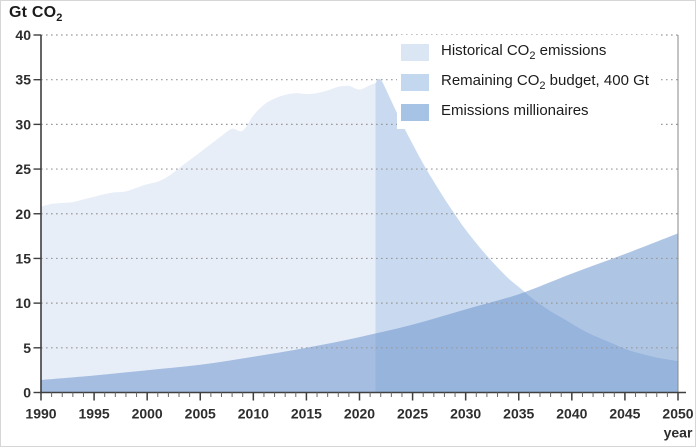  What do you see at coordinates (415, 82) in the screenshot?
I see `remaining-budget-swatch-icon` at bounding box center [415, 82].